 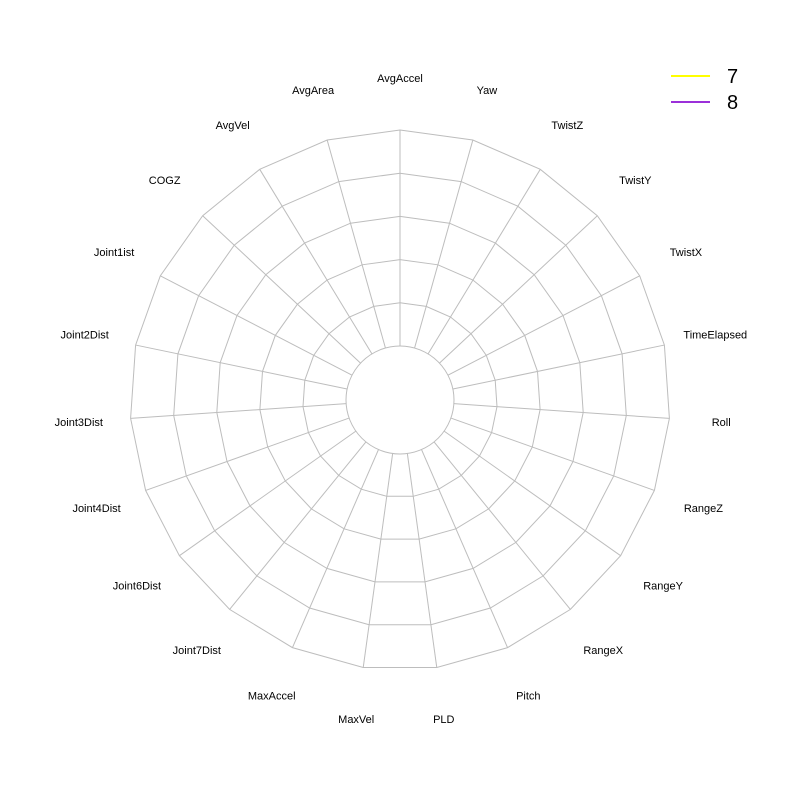 I want to click on spoke-joint1ist, so click(x=256, y=325).